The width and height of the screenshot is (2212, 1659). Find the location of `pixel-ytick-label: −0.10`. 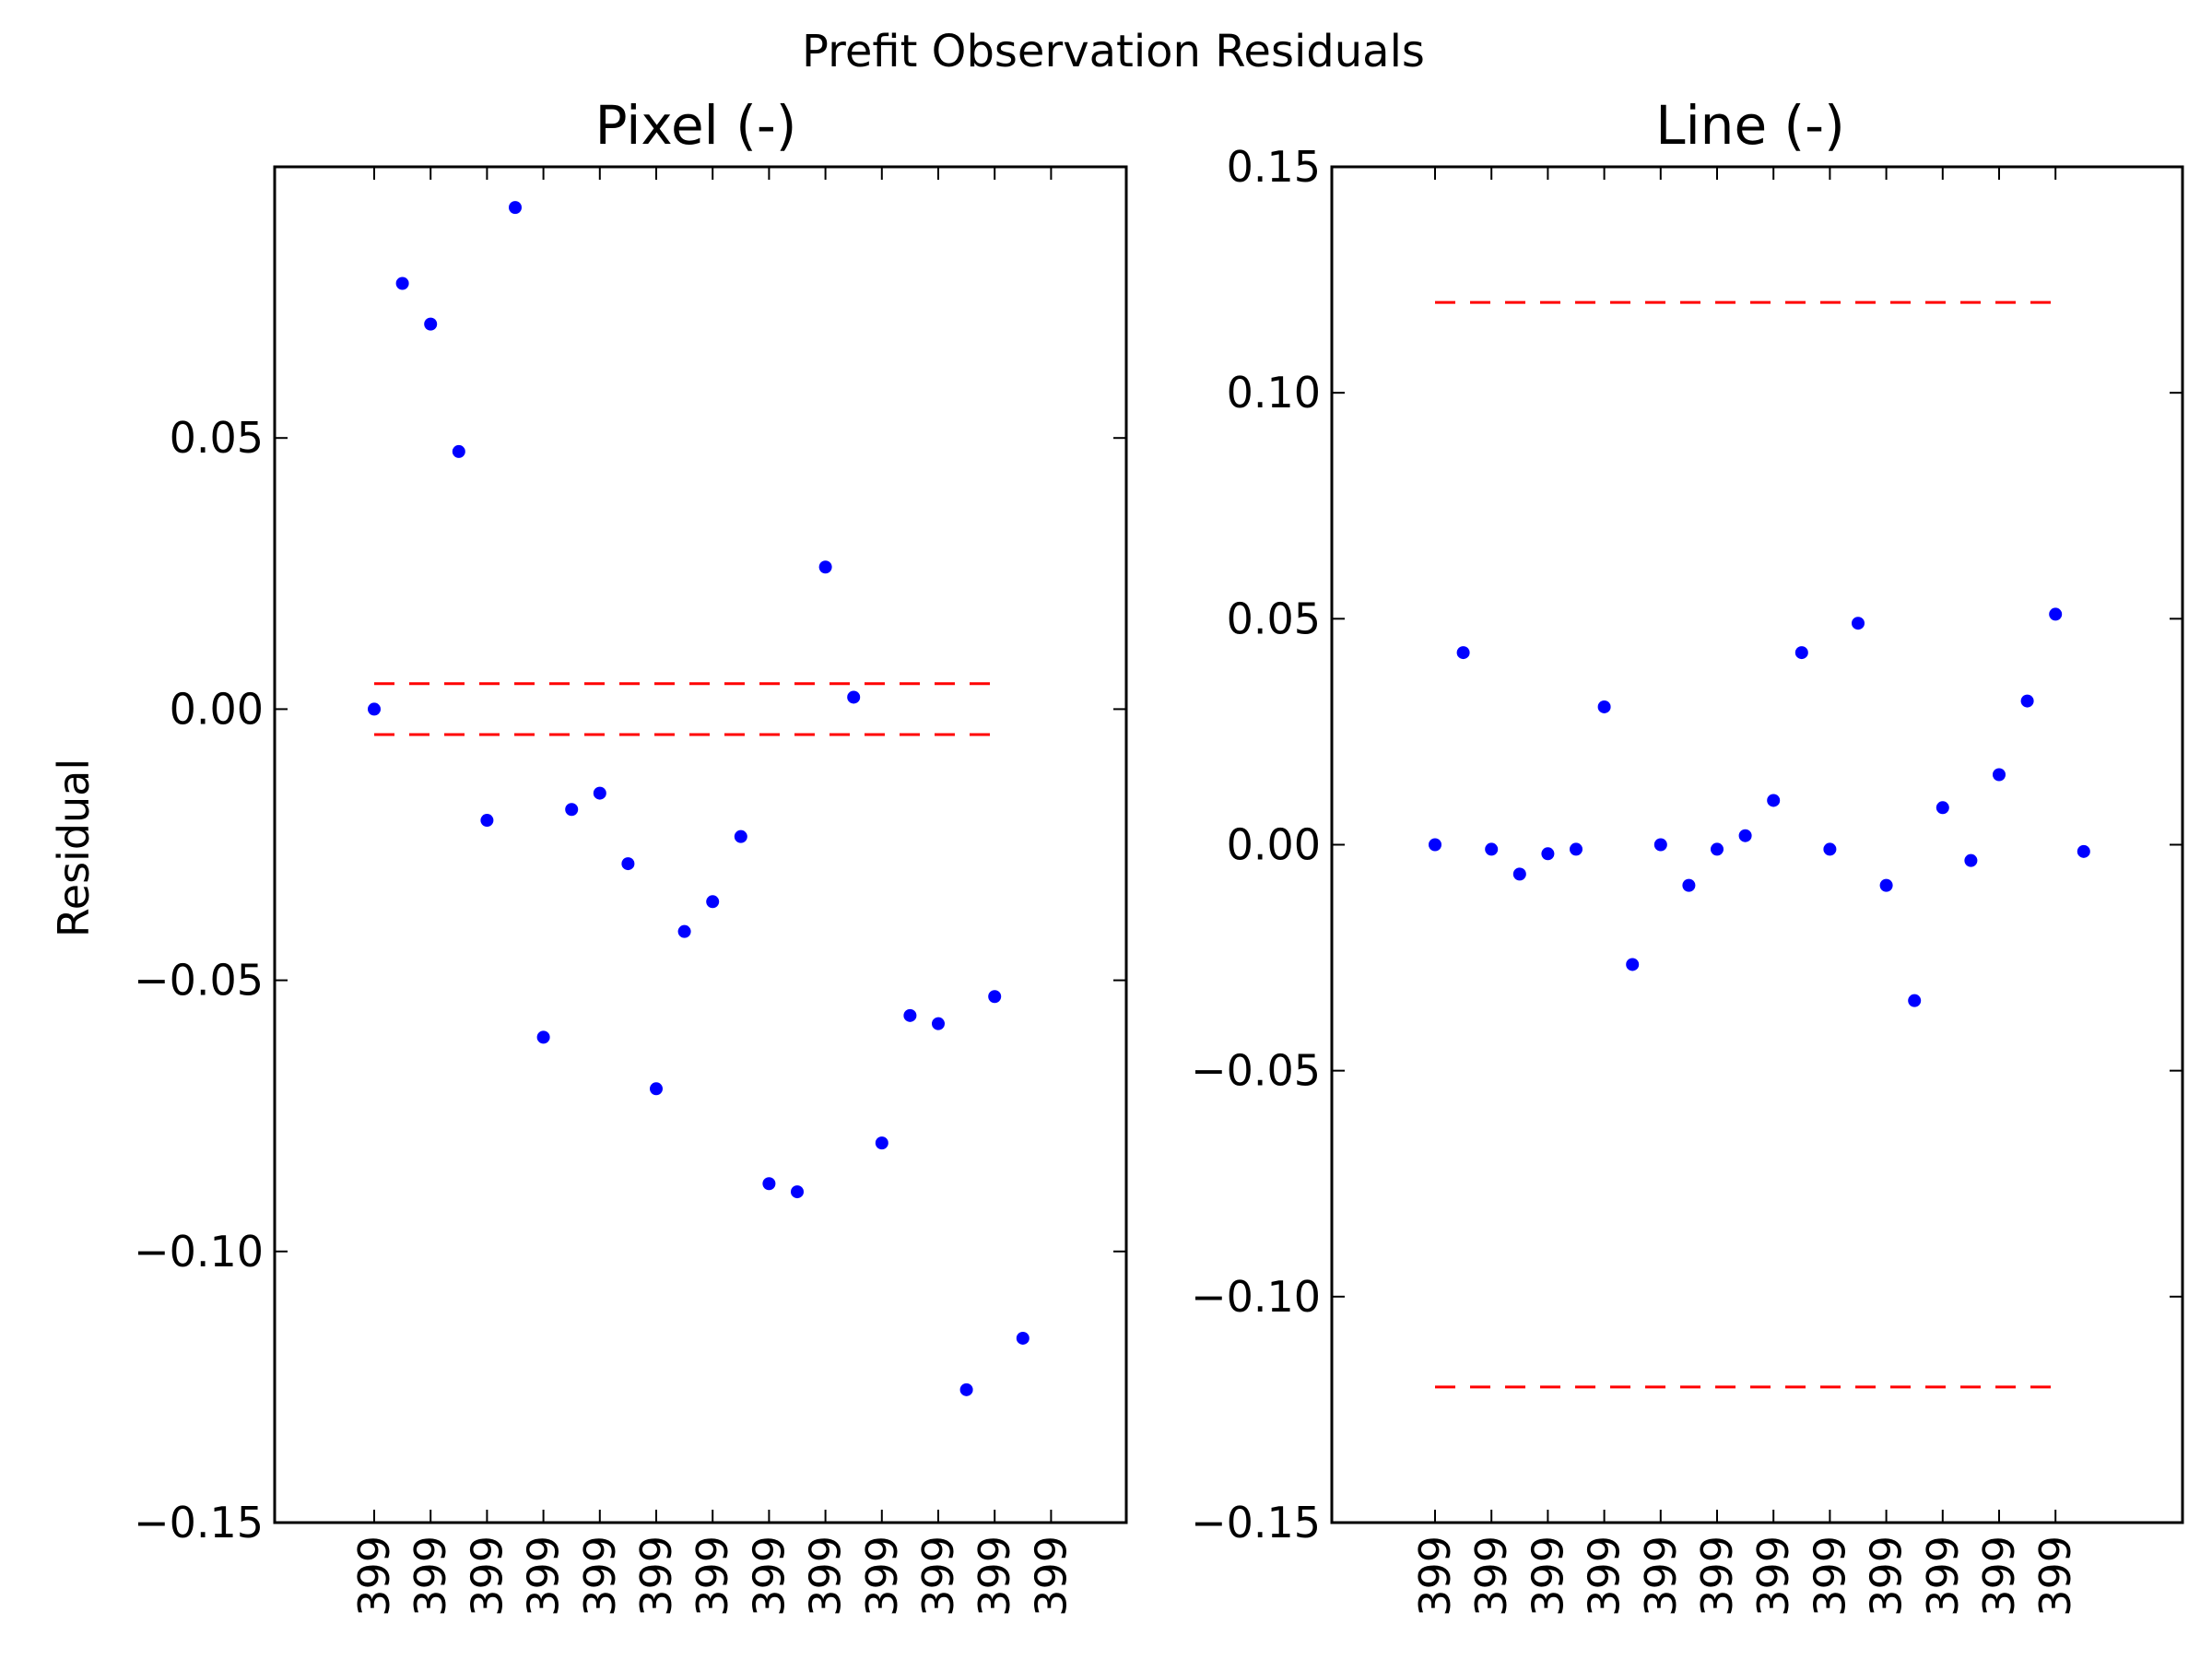

pixel-ytick-label: −0.10 is located at coordinates (199, 1252).